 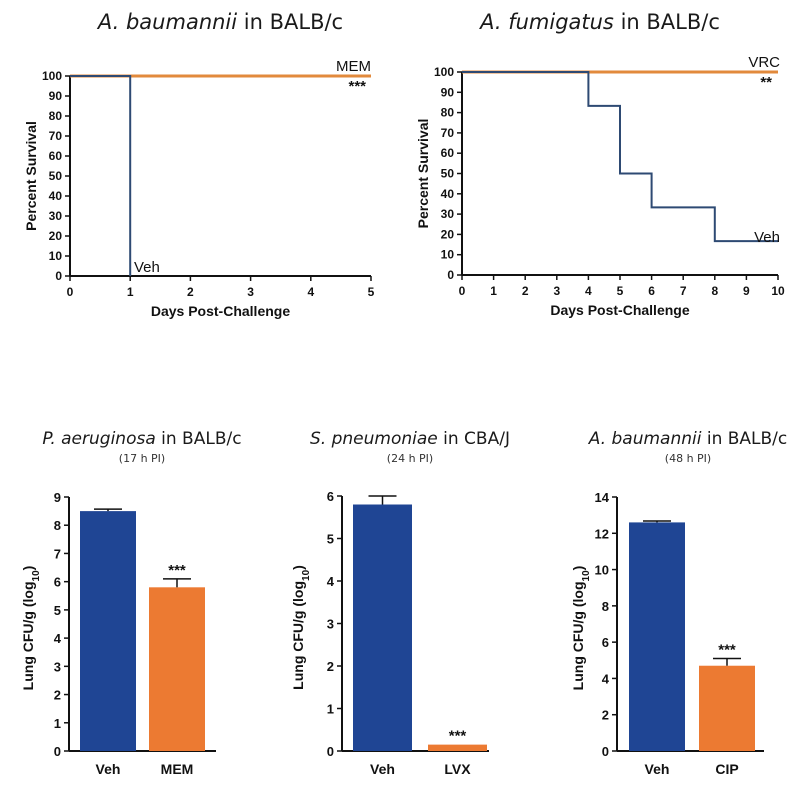 I want to click on chart-title: S. pneumoniae in CBA/J, so click(x=410, y=439).